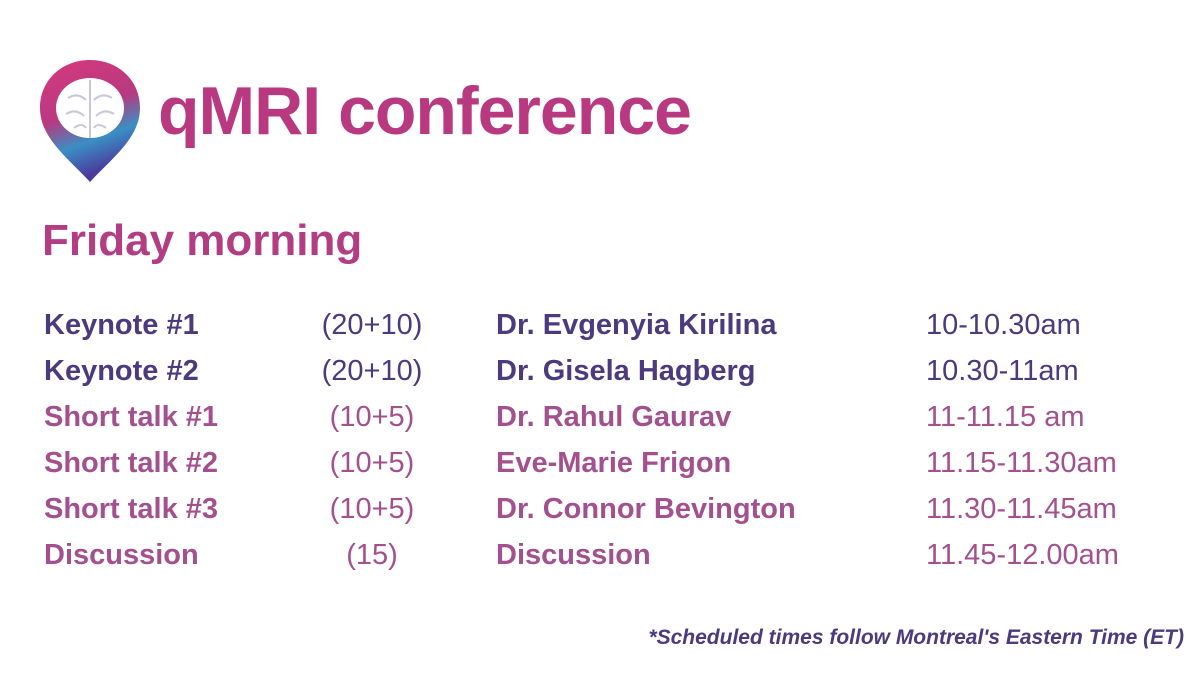  I want to click on session: Short talk #1, so click(131, 417).